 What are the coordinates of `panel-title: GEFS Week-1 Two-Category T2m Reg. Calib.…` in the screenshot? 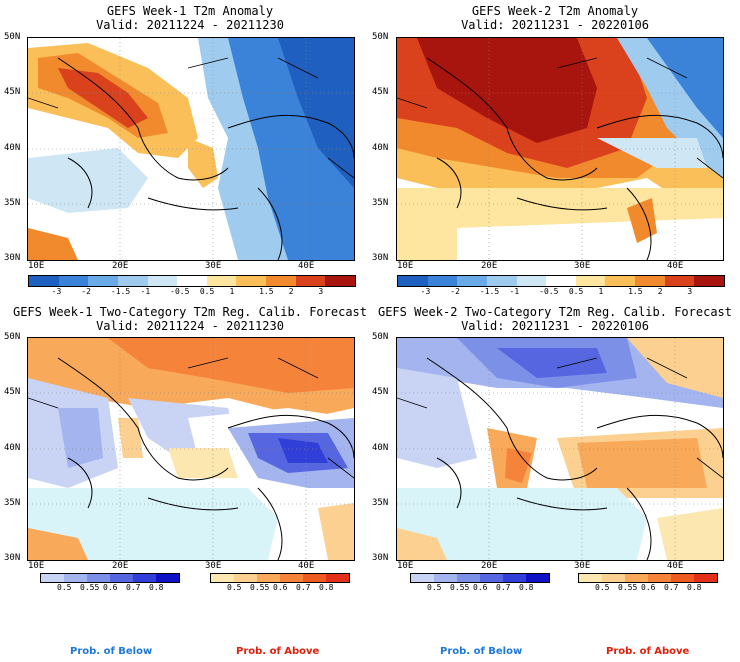 It's located at (189, 312).